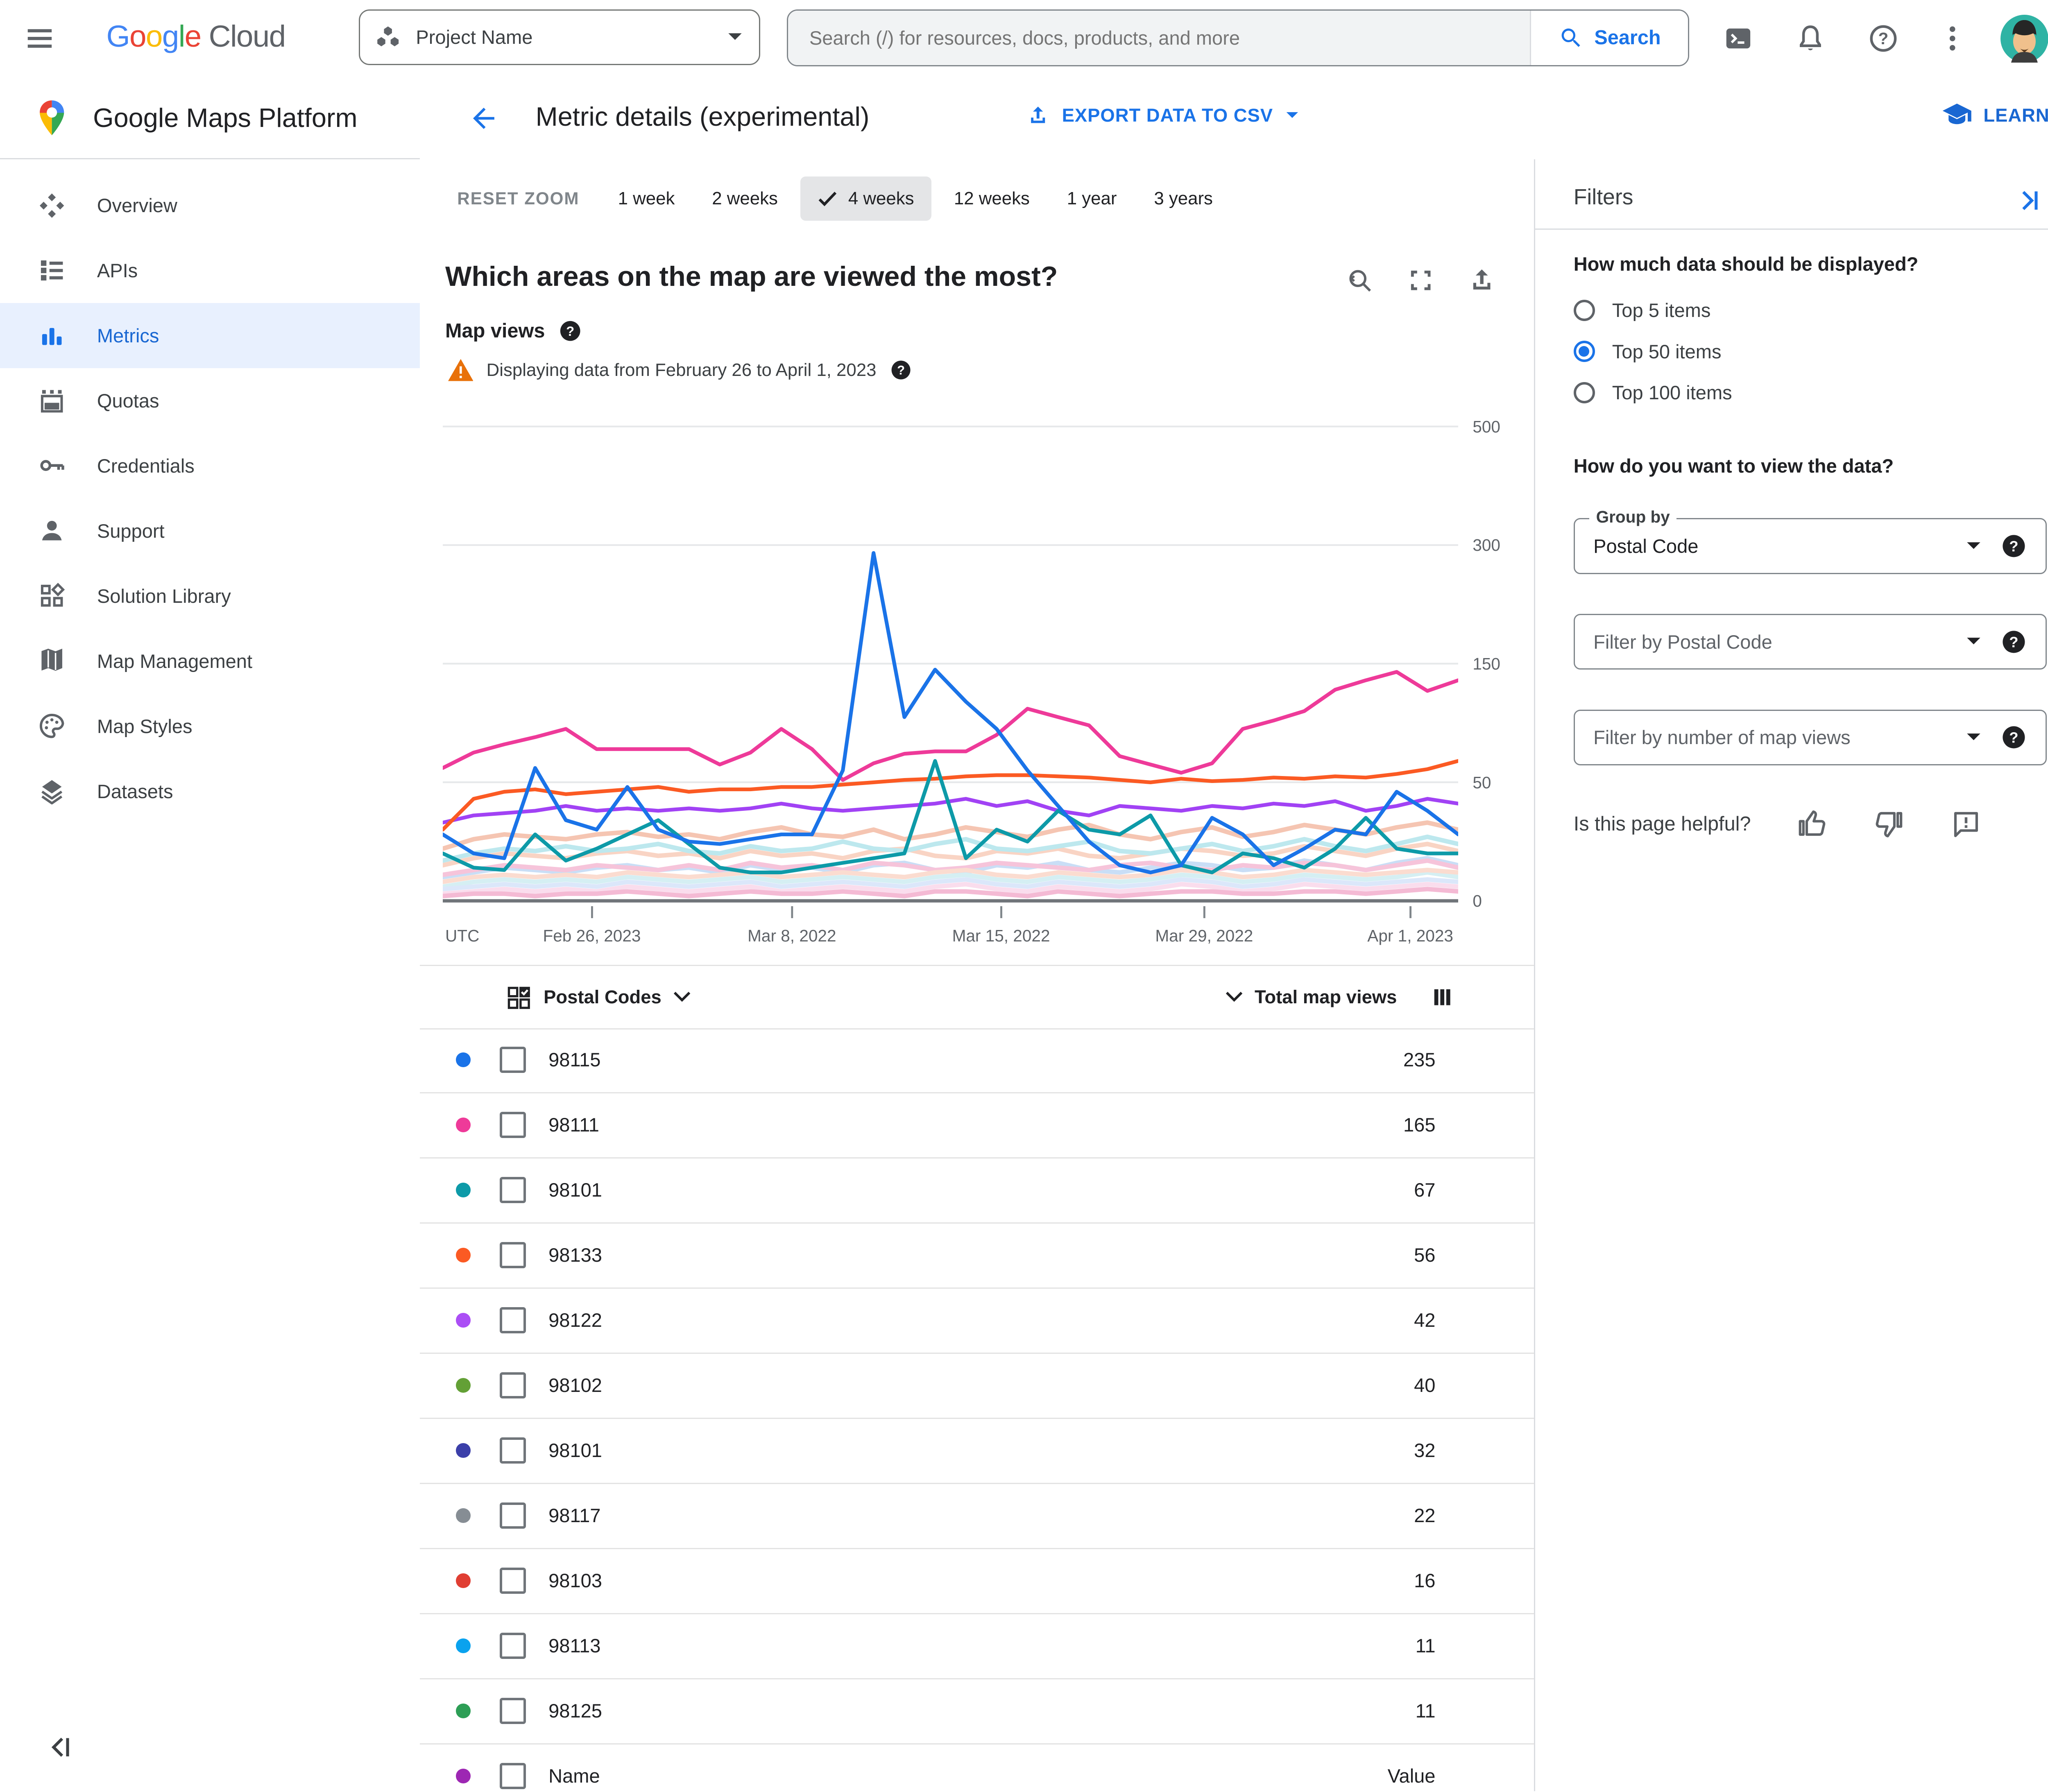  What do you see at coordinates (1646, 546) in the screenshot?
I see `group-by-value: Postal Code` at bounding box center [1646, 546].